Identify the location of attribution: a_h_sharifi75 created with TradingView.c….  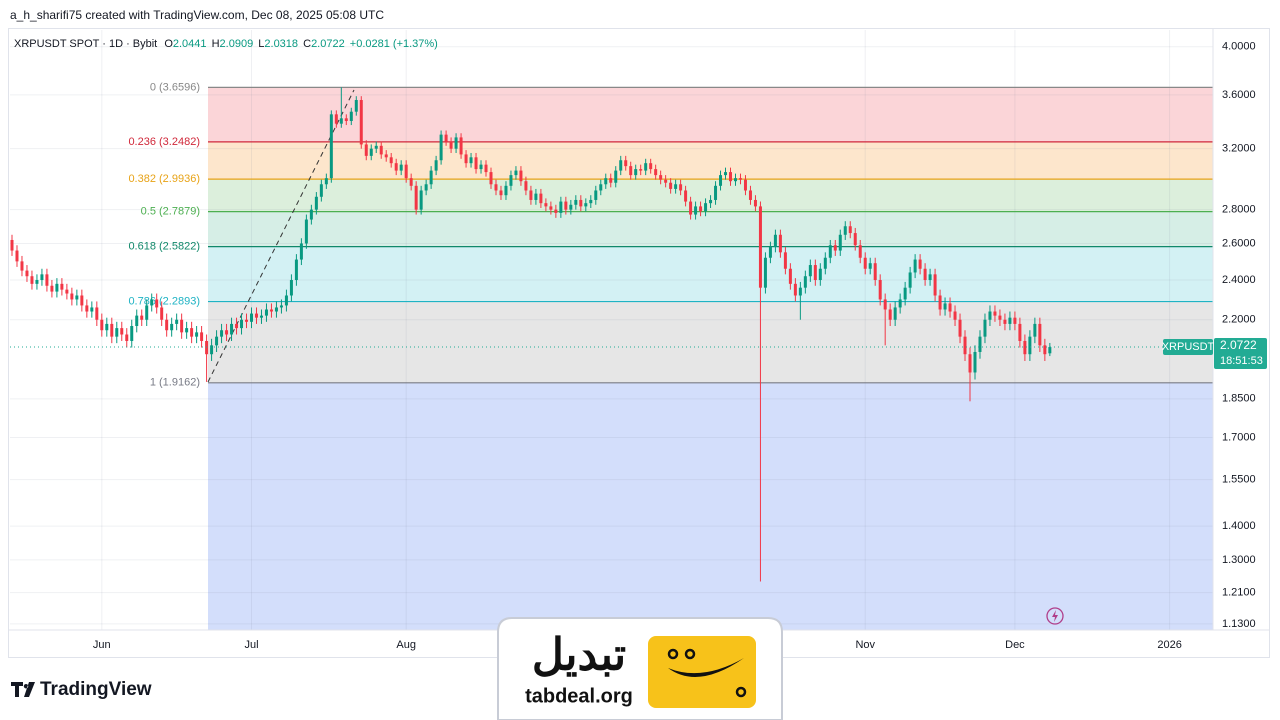
(197, 15).